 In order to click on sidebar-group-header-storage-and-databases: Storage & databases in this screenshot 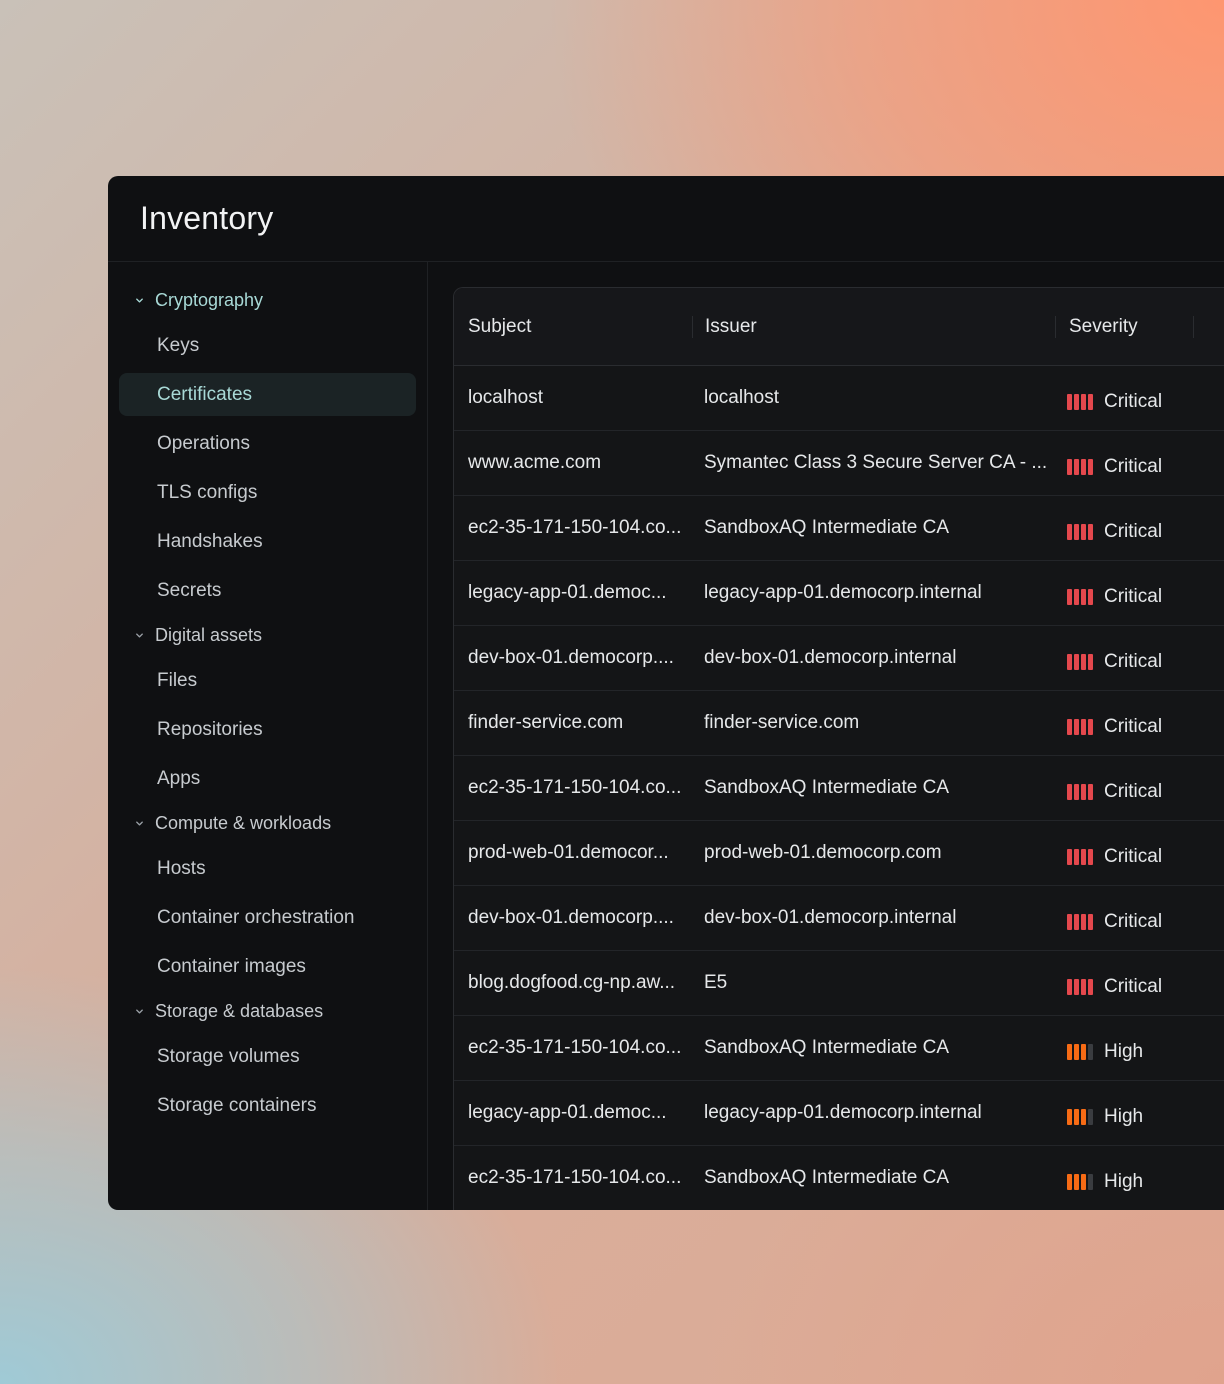, I will do `click(267, 1011)`.